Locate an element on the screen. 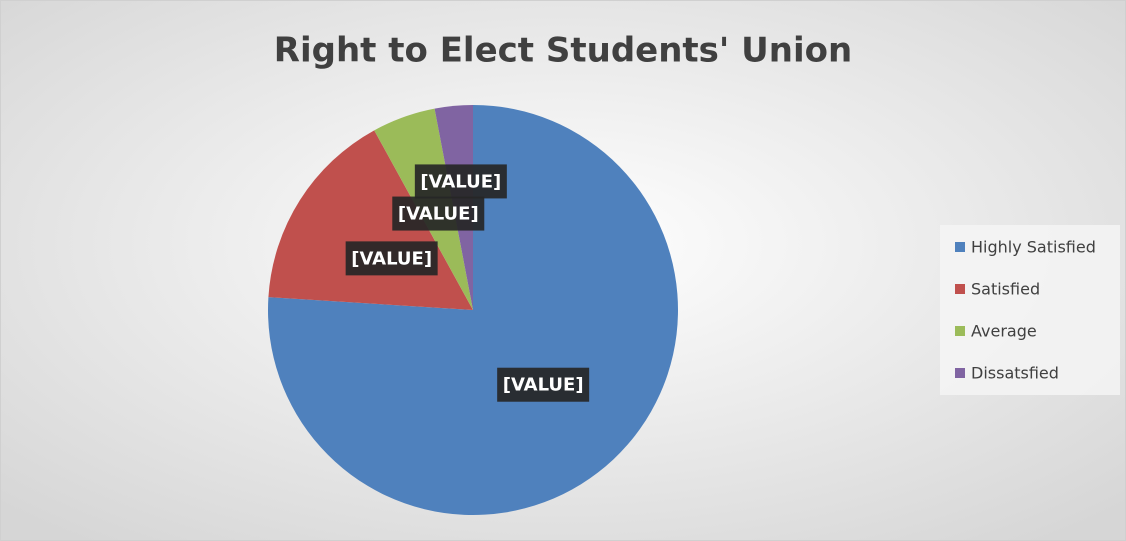  legend-label: Satisfied is located at coordinates (1005, 289).